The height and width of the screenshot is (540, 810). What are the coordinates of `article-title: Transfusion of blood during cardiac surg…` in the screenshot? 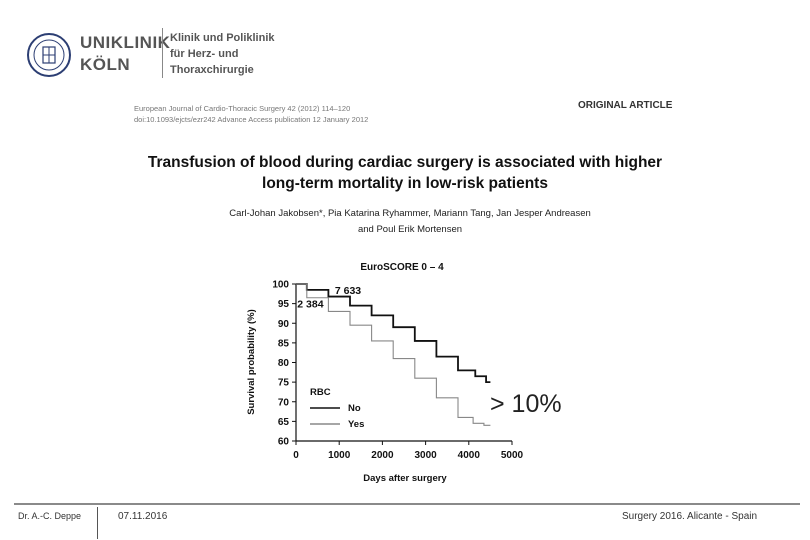 It's located at (405, 173).